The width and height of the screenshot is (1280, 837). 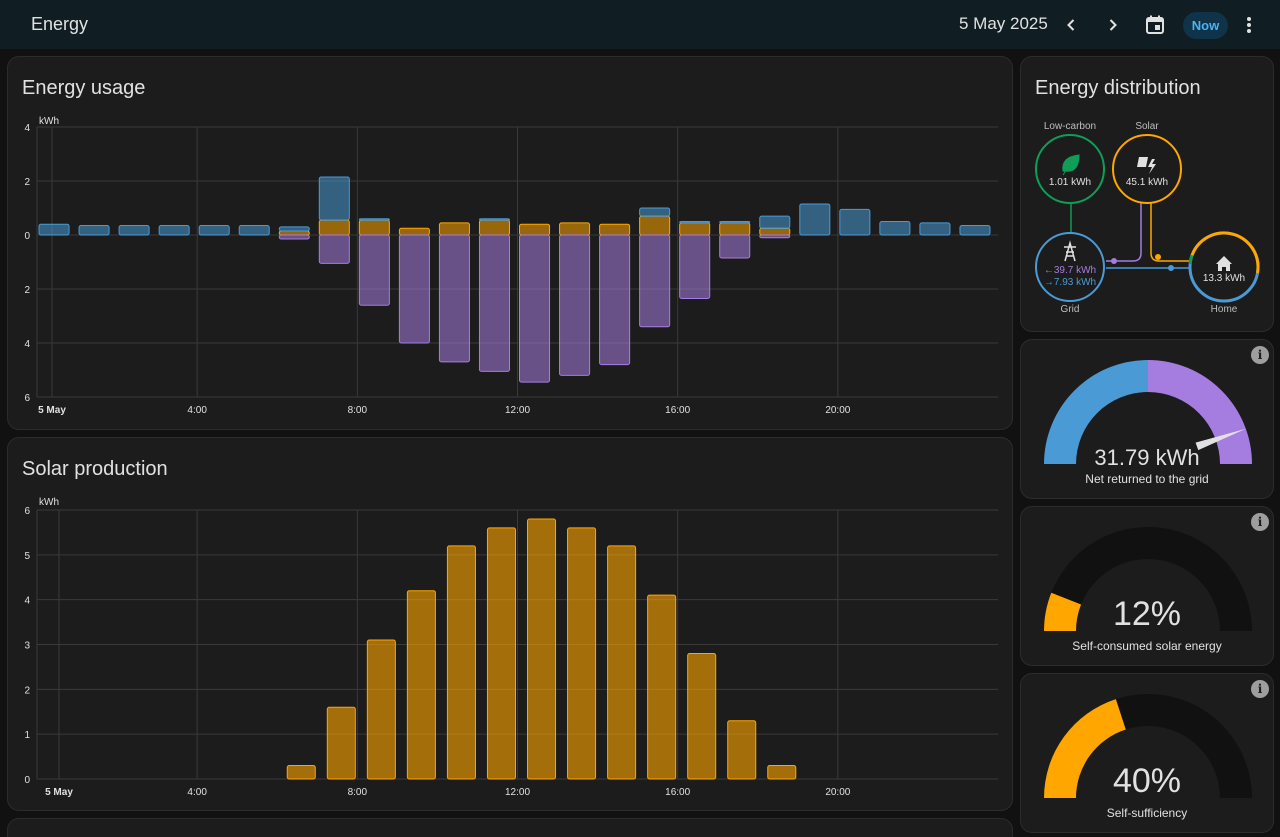 I want to click on calendar-button, so click(x=1155, y=25).